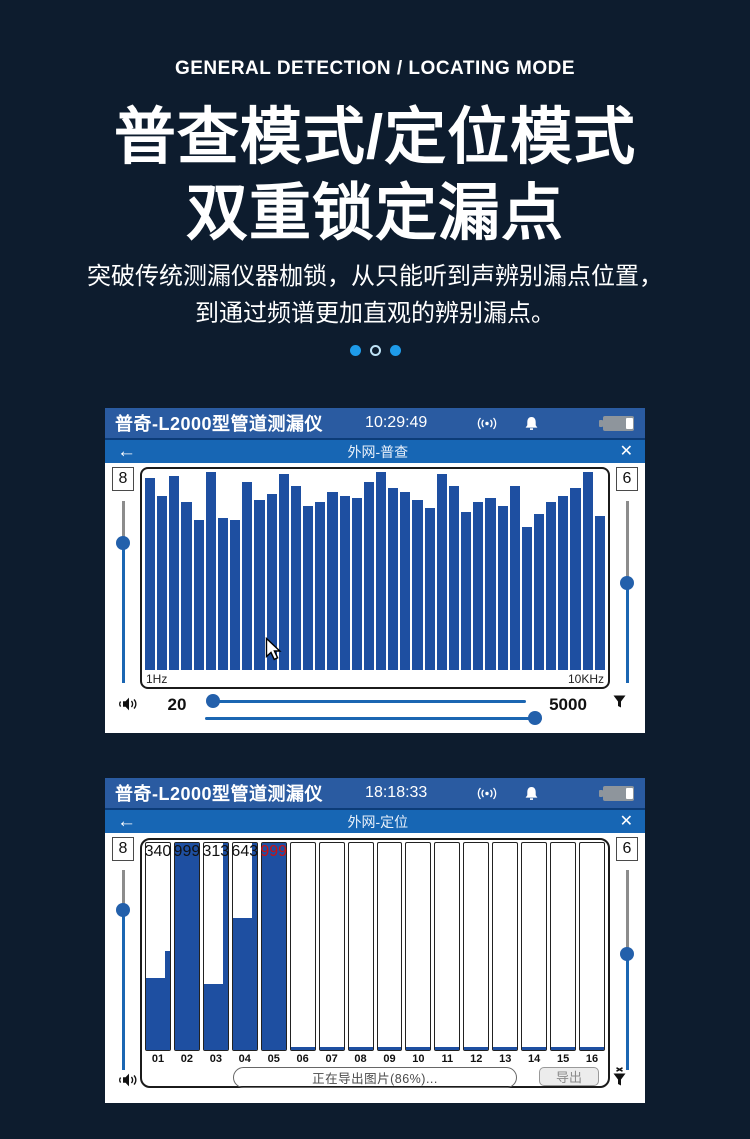 Image resolution: width=750 pixels, height=1139 pixels. I want to click on locate-column: 313, so click(216, 946).